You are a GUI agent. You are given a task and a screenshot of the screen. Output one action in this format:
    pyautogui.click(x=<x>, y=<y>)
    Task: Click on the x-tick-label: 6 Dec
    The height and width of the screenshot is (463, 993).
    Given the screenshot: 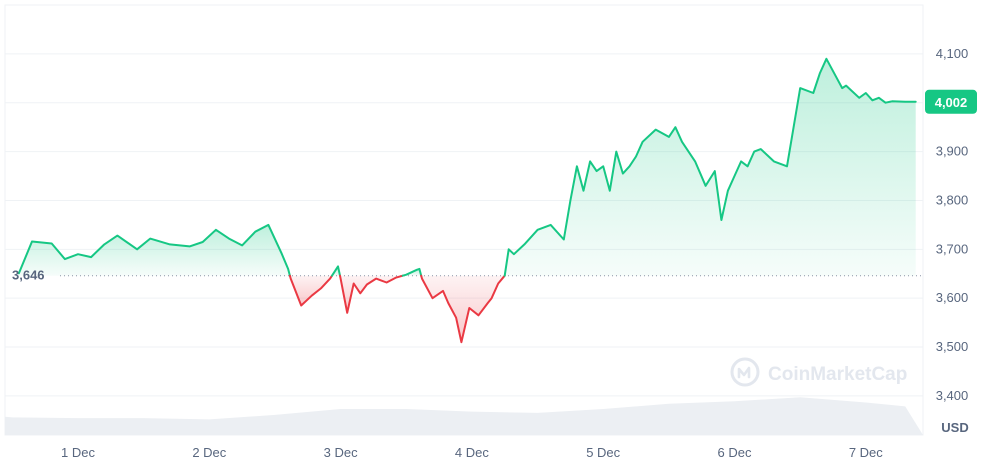 What is the action you would take?
    pyautogui.click(x=735, y=451)
    